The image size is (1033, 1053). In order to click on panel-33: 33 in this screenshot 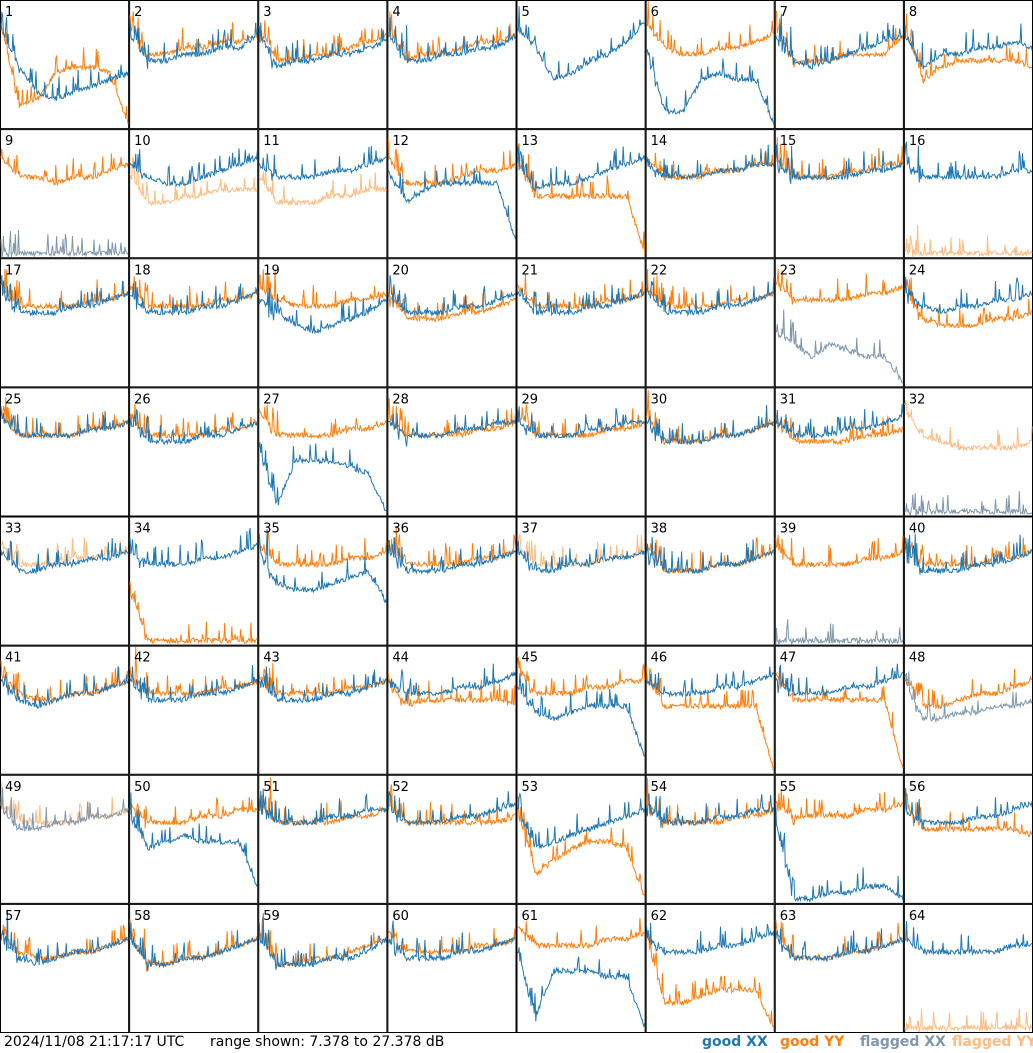, I will do `click(65, 581)`.